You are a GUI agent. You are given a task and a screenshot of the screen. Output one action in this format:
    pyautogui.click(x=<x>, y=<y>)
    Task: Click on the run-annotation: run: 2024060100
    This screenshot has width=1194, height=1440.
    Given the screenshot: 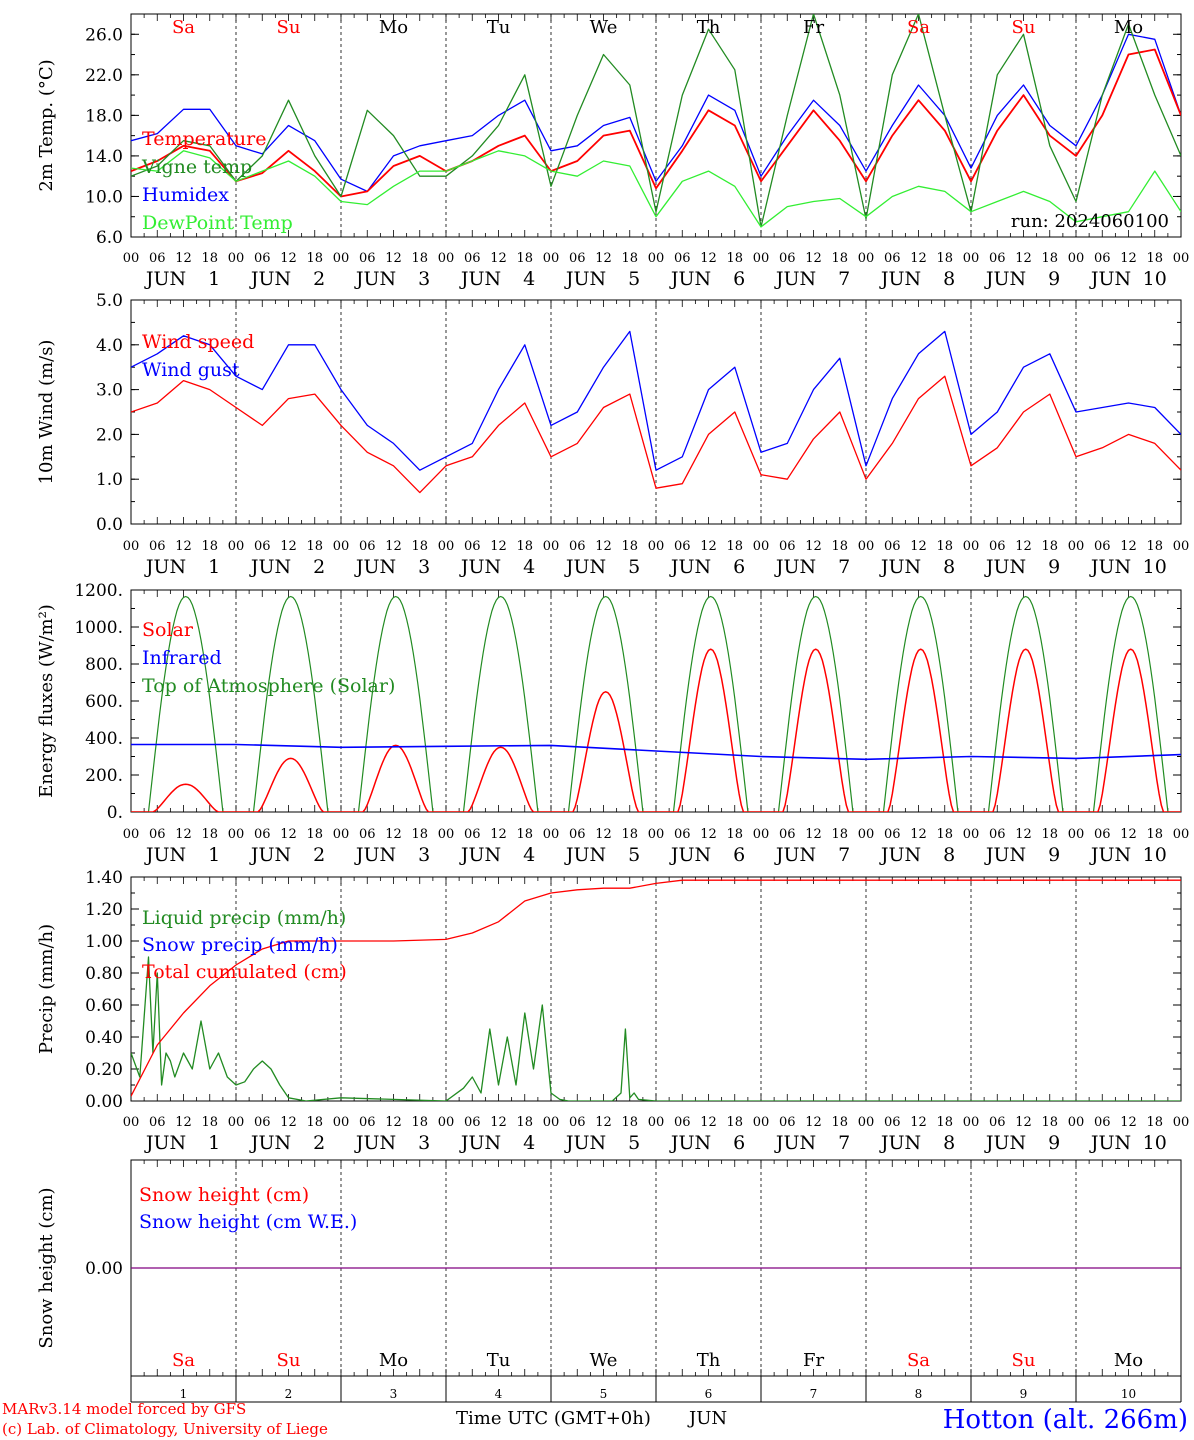 What is the action you would take?
    pyautogui.click(x=1090, y=221)
    